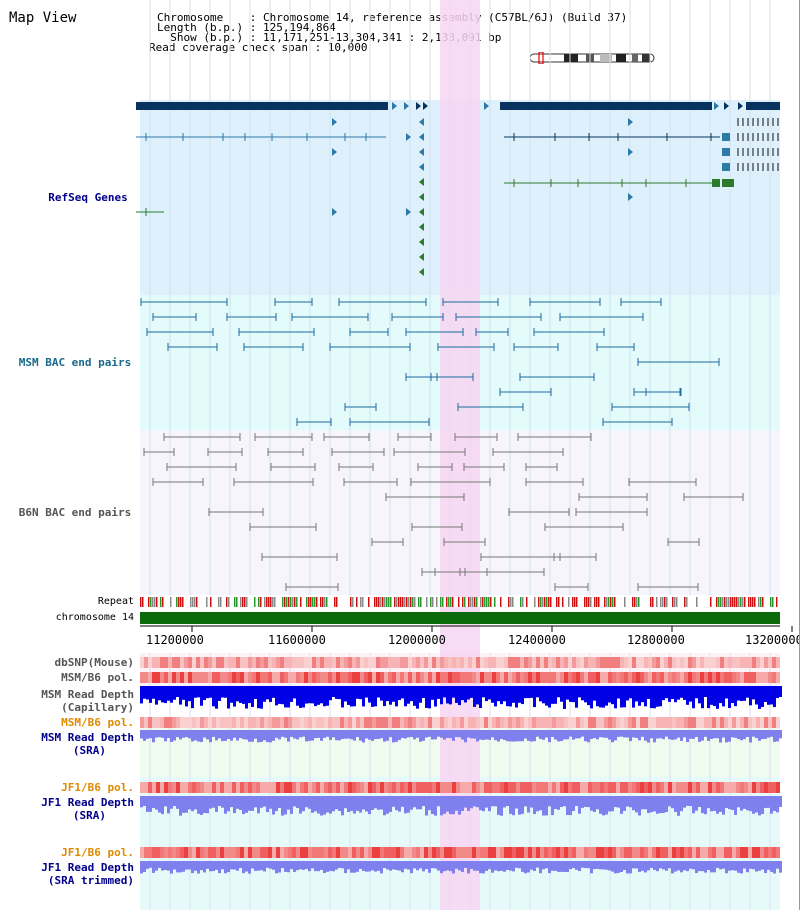 This screenshot has width=800, height=910. I want to click on track-label-refseq: RefSeq Genes, so click(88, 197).